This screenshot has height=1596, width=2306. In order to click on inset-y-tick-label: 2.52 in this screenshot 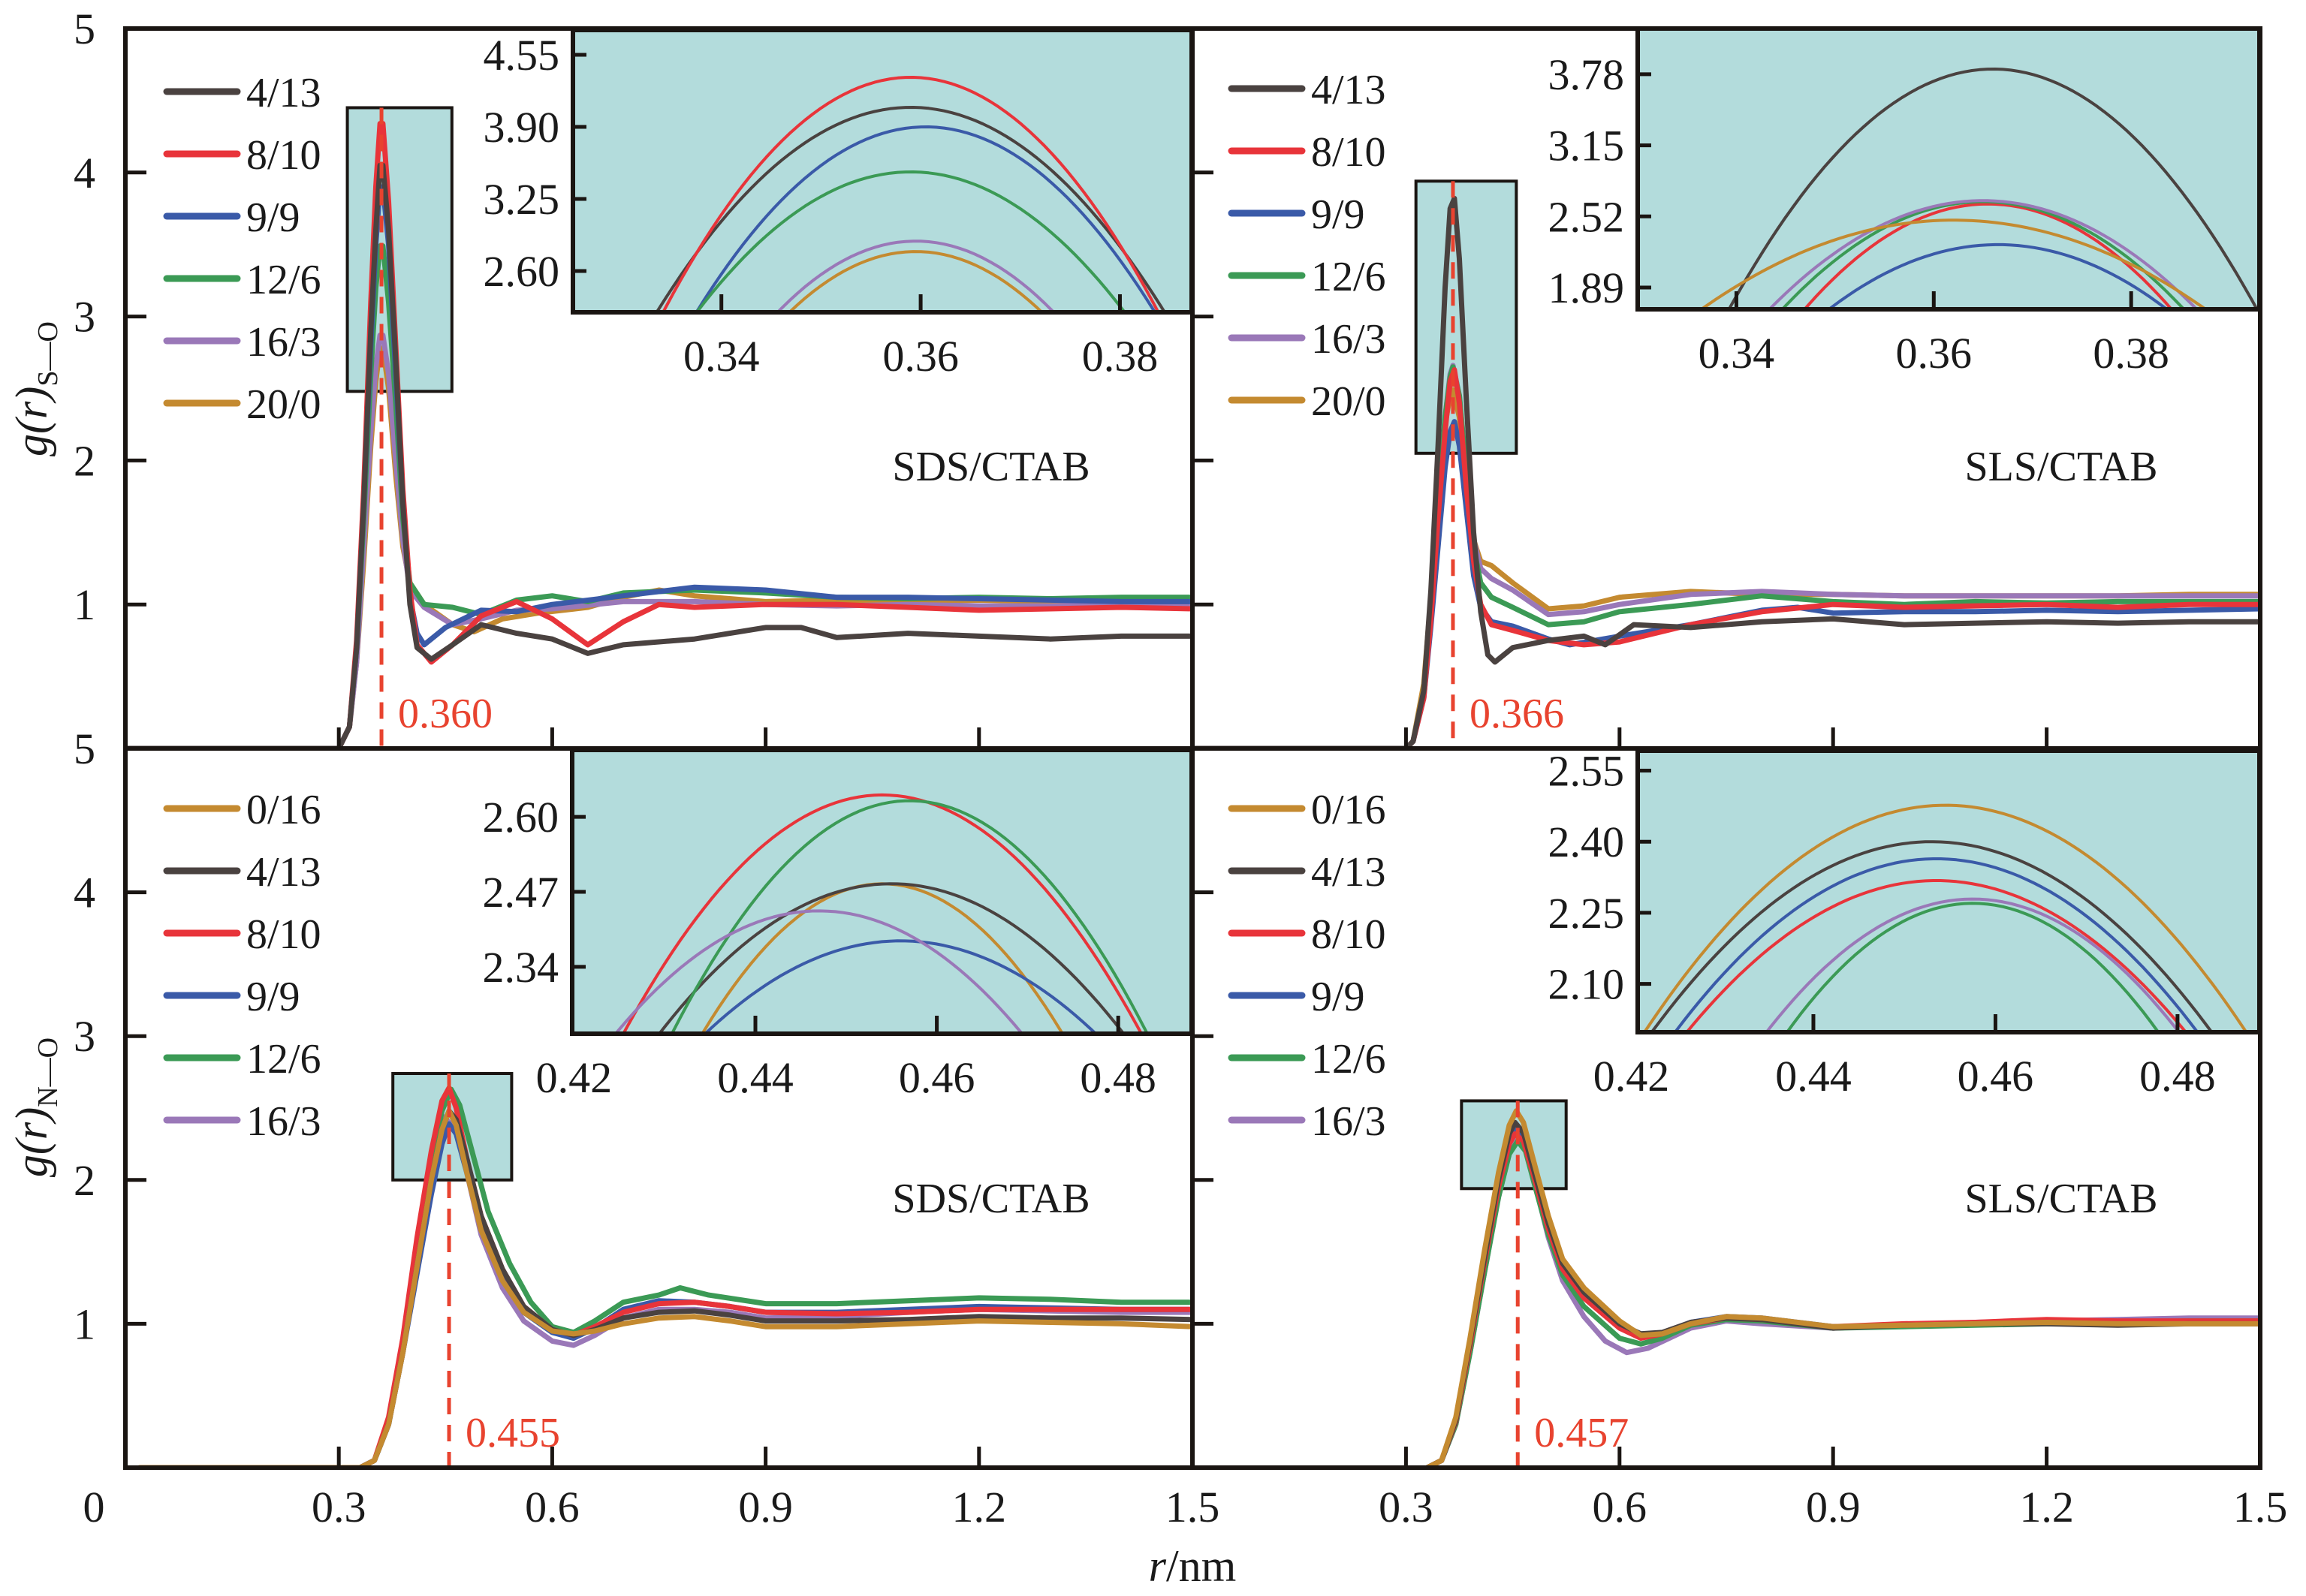, I will do `click(1586, 216)`.